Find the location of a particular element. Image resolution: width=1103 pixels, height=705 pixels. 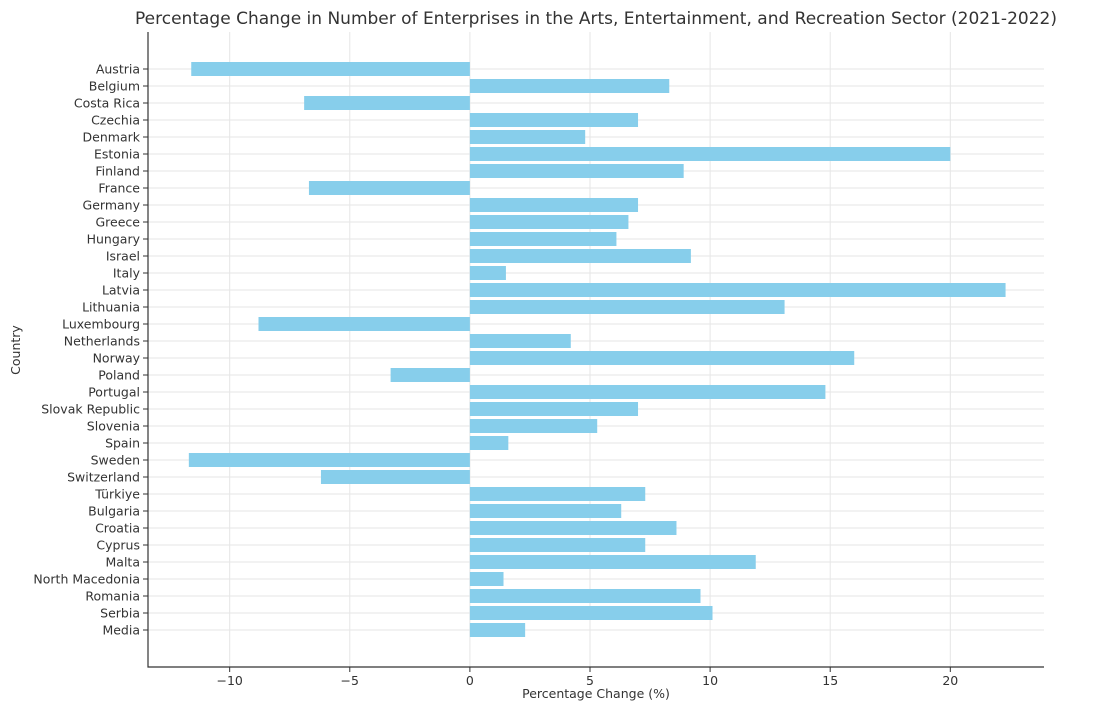

y-tick-label: Greece is located at coordinates (118, 222).